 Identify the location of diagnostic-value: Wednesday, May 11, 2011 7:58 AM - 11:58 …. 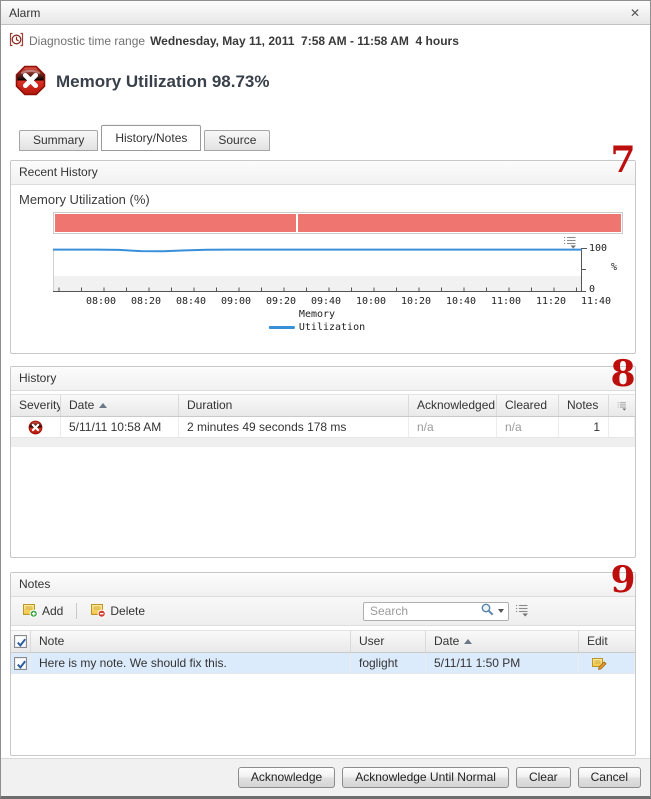
(304, 41).